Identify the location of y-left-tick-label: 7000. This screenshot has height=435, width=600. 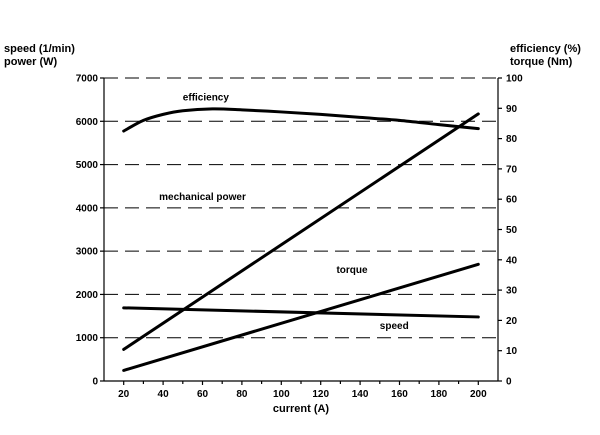
(87, 79).